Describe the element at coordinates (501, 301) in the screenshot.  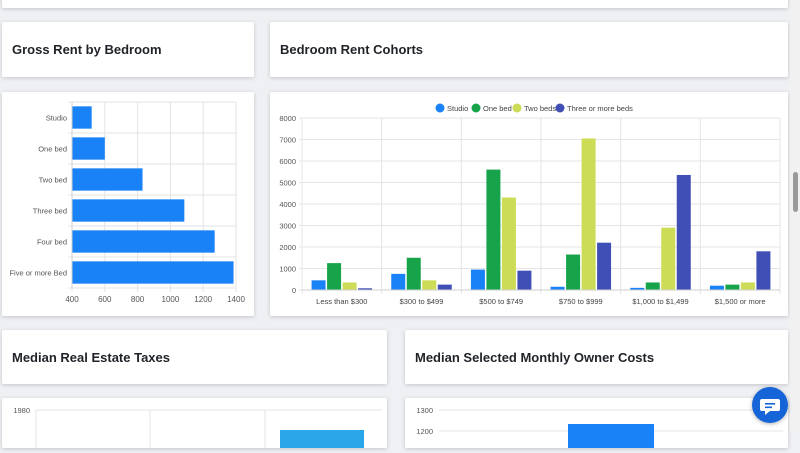
I see `x-tick-label: $500 to $749` at that location.